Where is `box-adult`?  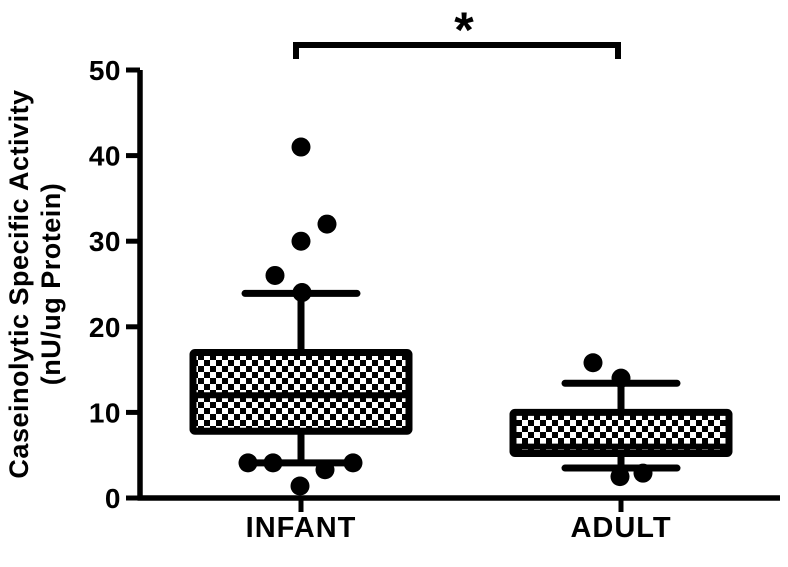 box-adult is located at coordinates (621, 432).